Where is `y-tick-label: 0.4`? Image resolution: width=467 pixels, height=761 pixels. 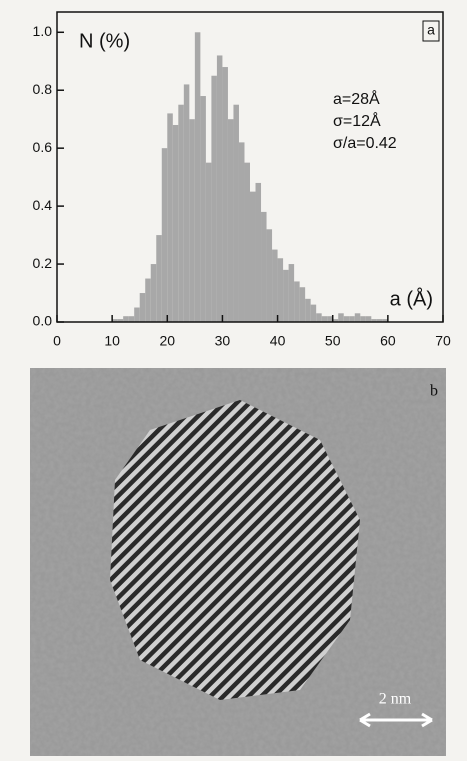
y-tick-label: 0.4 is located at coordinates (43, 205).